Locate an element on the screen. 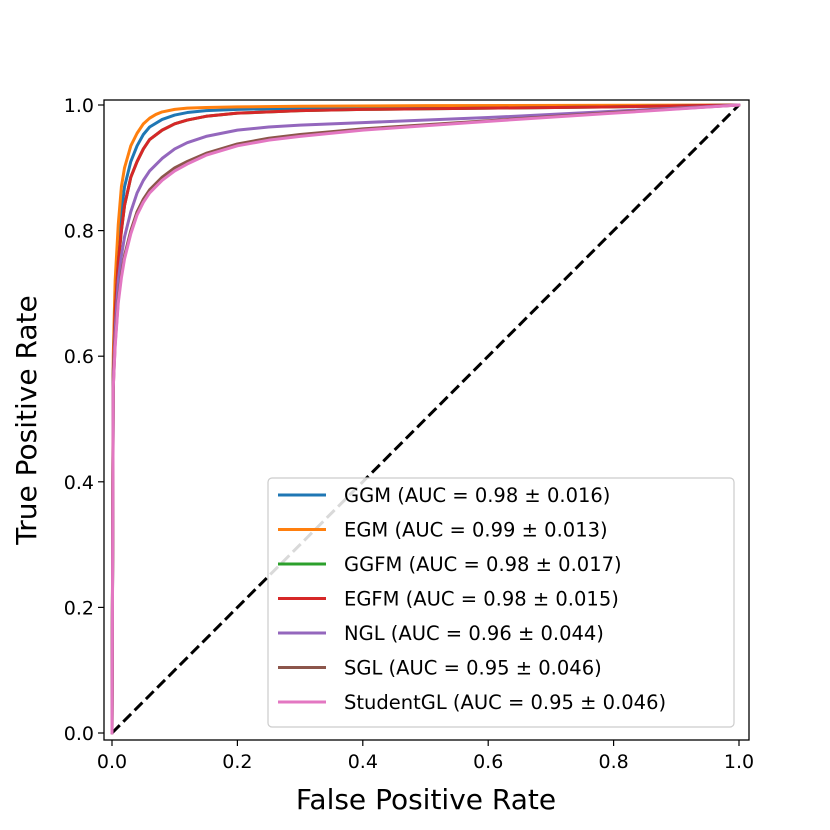 This screenshot has height=830, width=830. x-tick-label: 0.4 is located at coordinates (363, 762).